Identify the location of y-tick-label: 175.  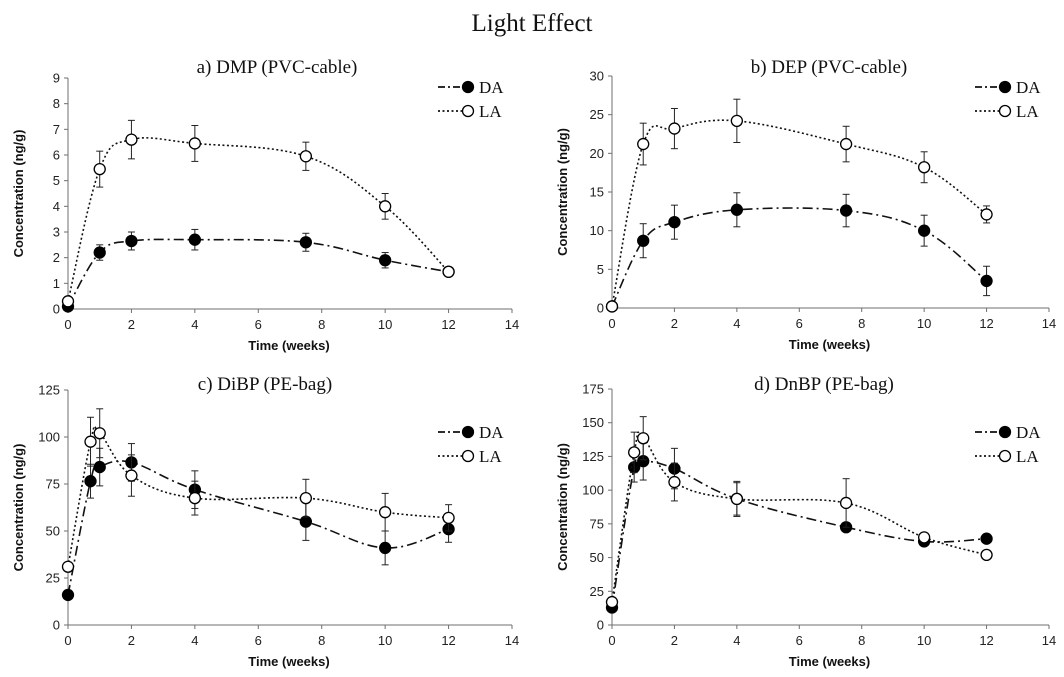
(593, 389).